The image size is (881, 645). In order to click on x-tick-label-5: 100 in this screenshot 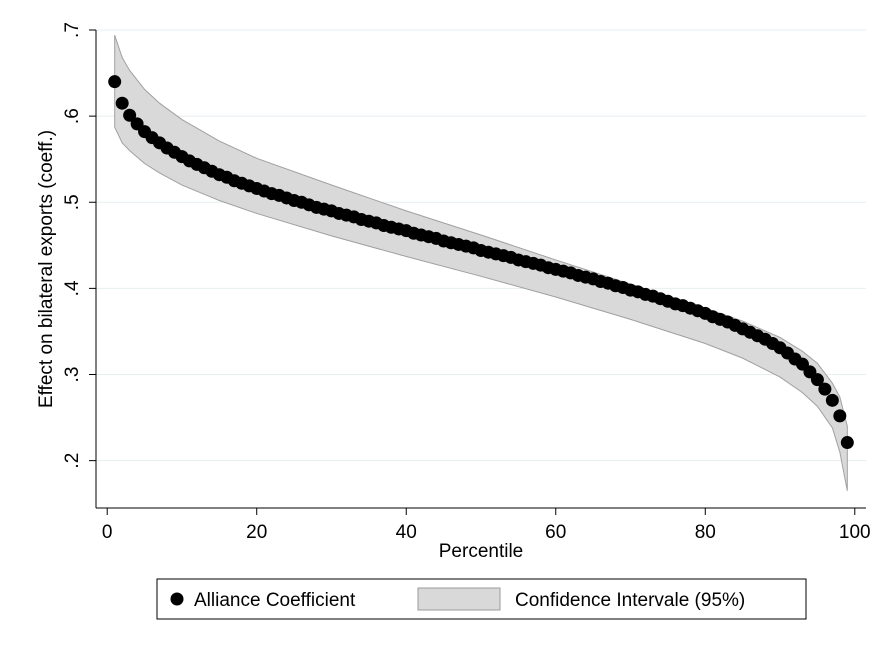, I will do `click(855, 532)`.